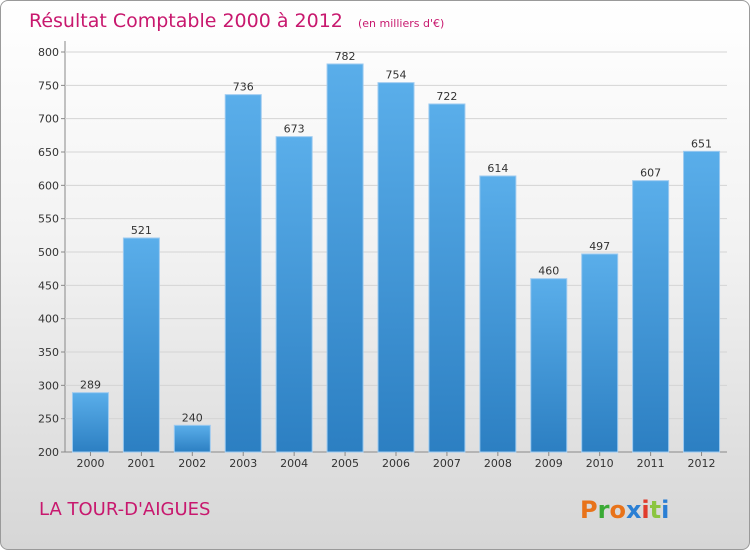 The height and width of the screenshot is (550, 750). What do you see at coordinates (48, 285) in the screenshot?
I see `y-tick-label: 450` at bounding box center [48, 285].